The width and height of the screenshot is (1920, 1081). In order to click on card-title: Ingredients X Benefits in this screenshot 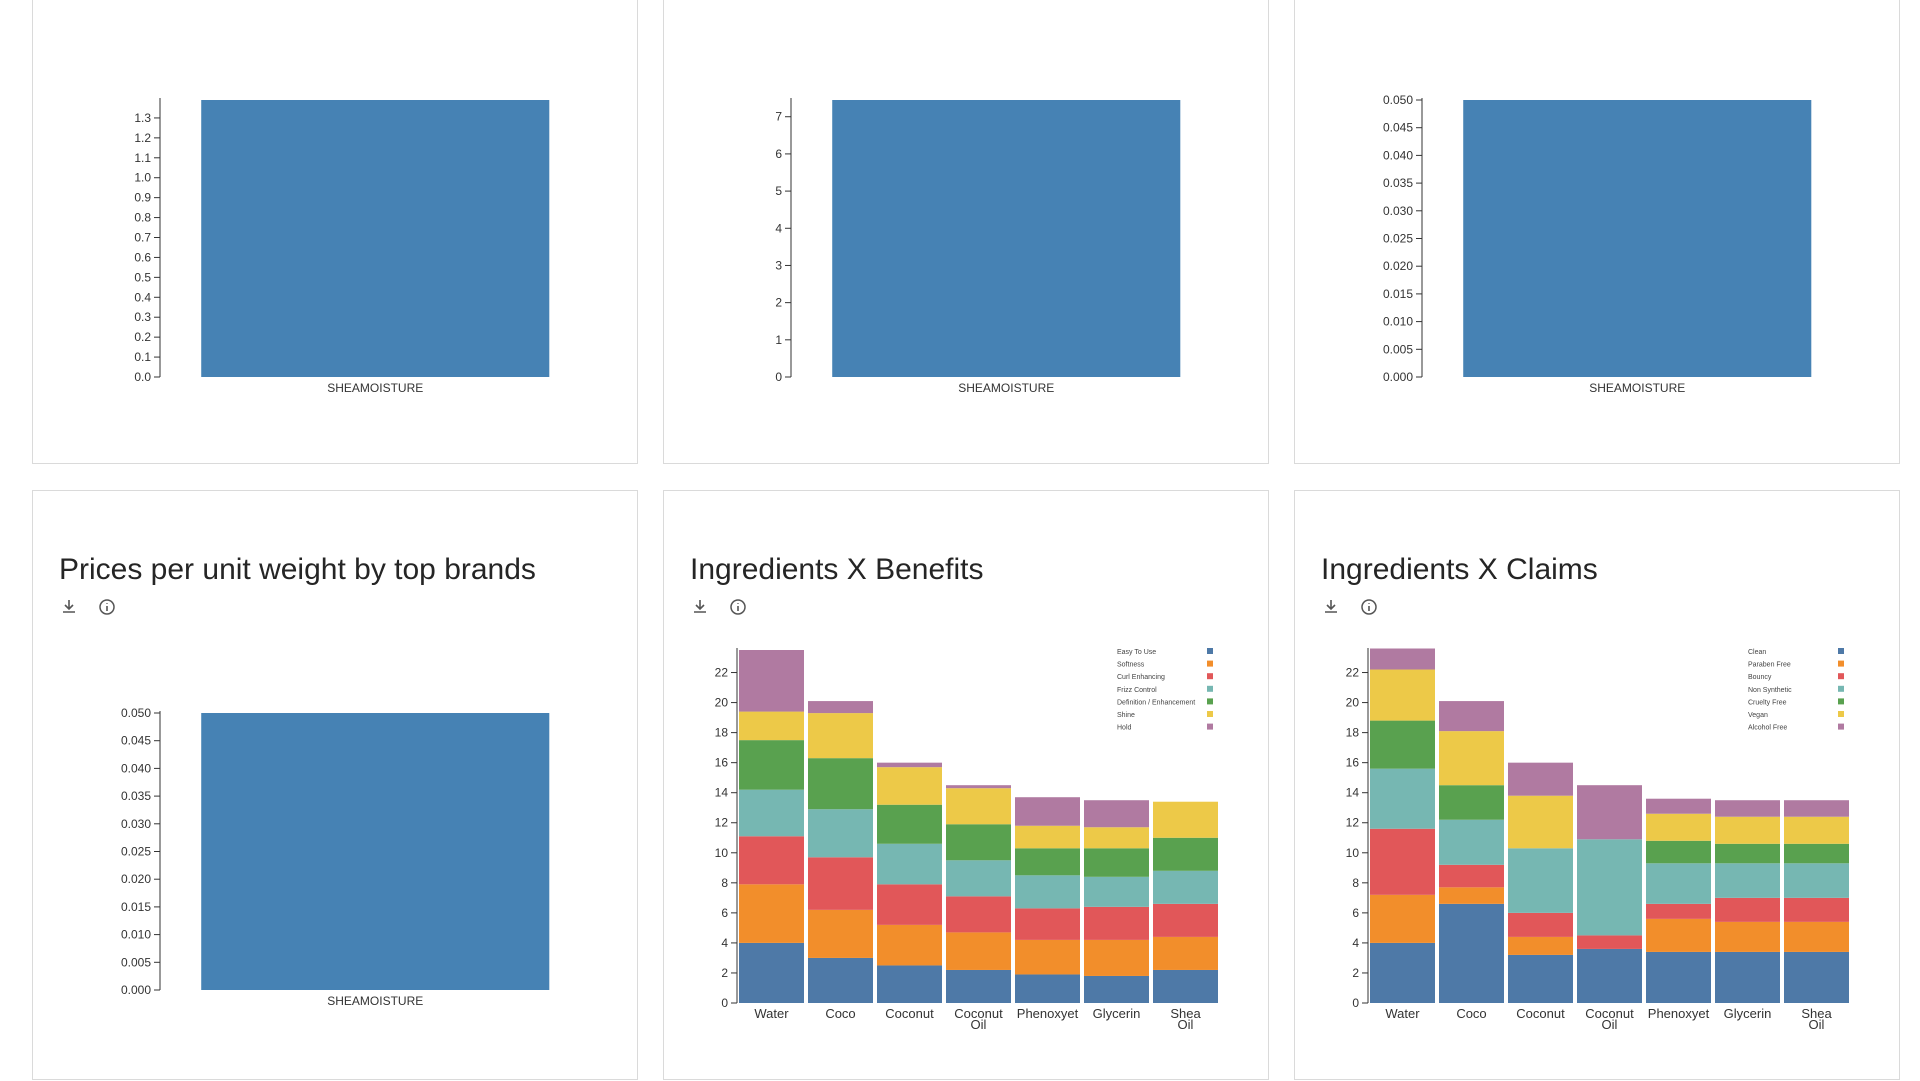, I will do `click(837, 569)`.